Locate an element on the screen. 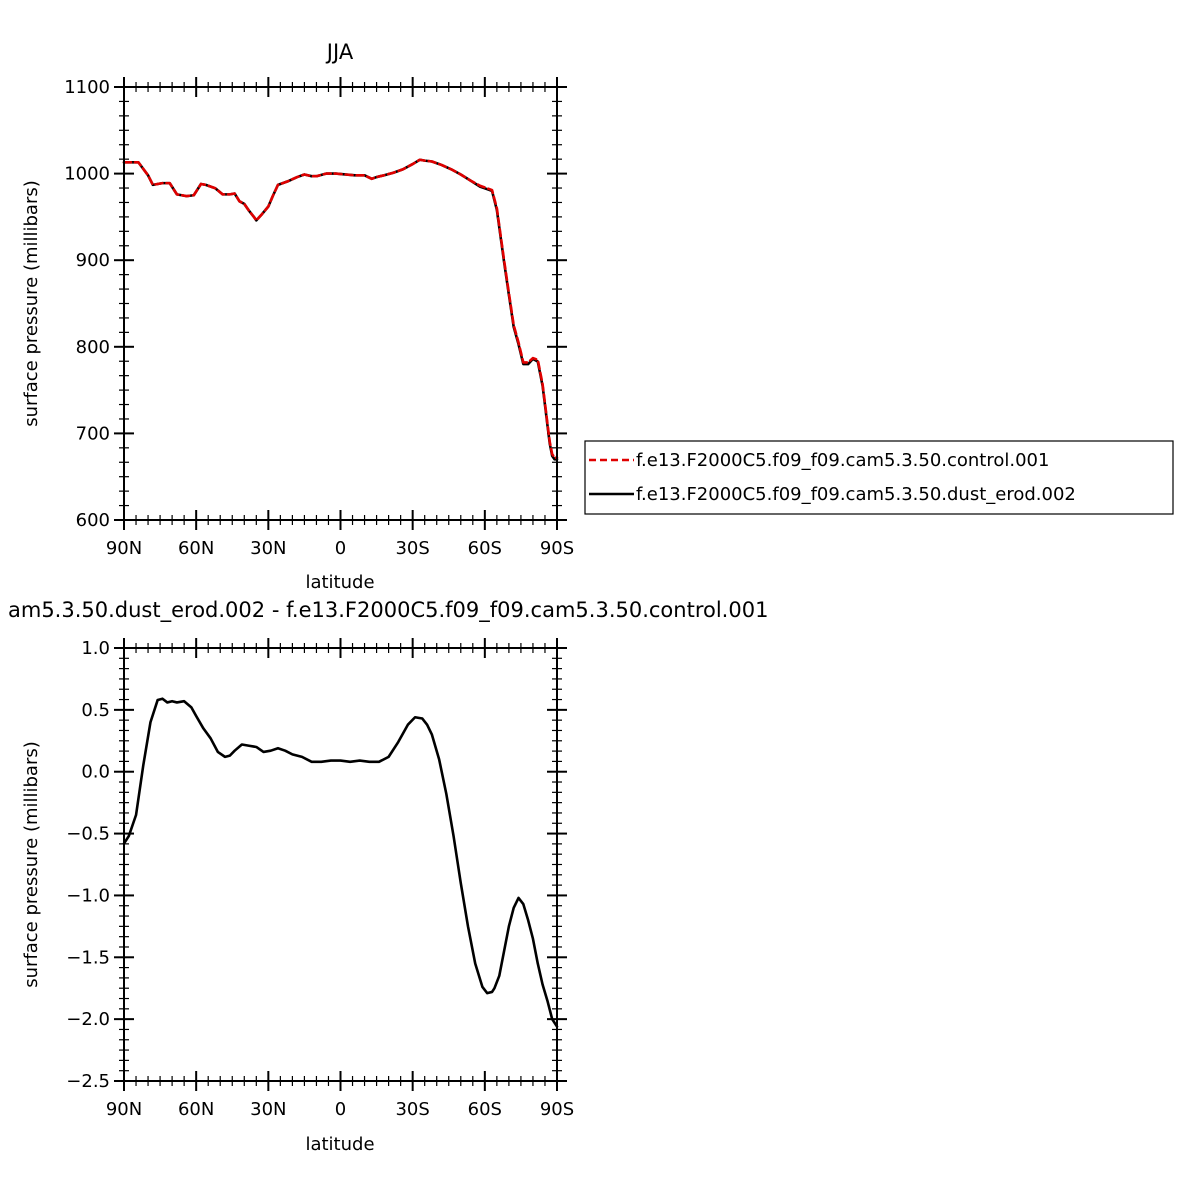 The width and height of the screenshot is (1191, 1191). y-tick-label: 1000 is located at coordinates (87, 174).